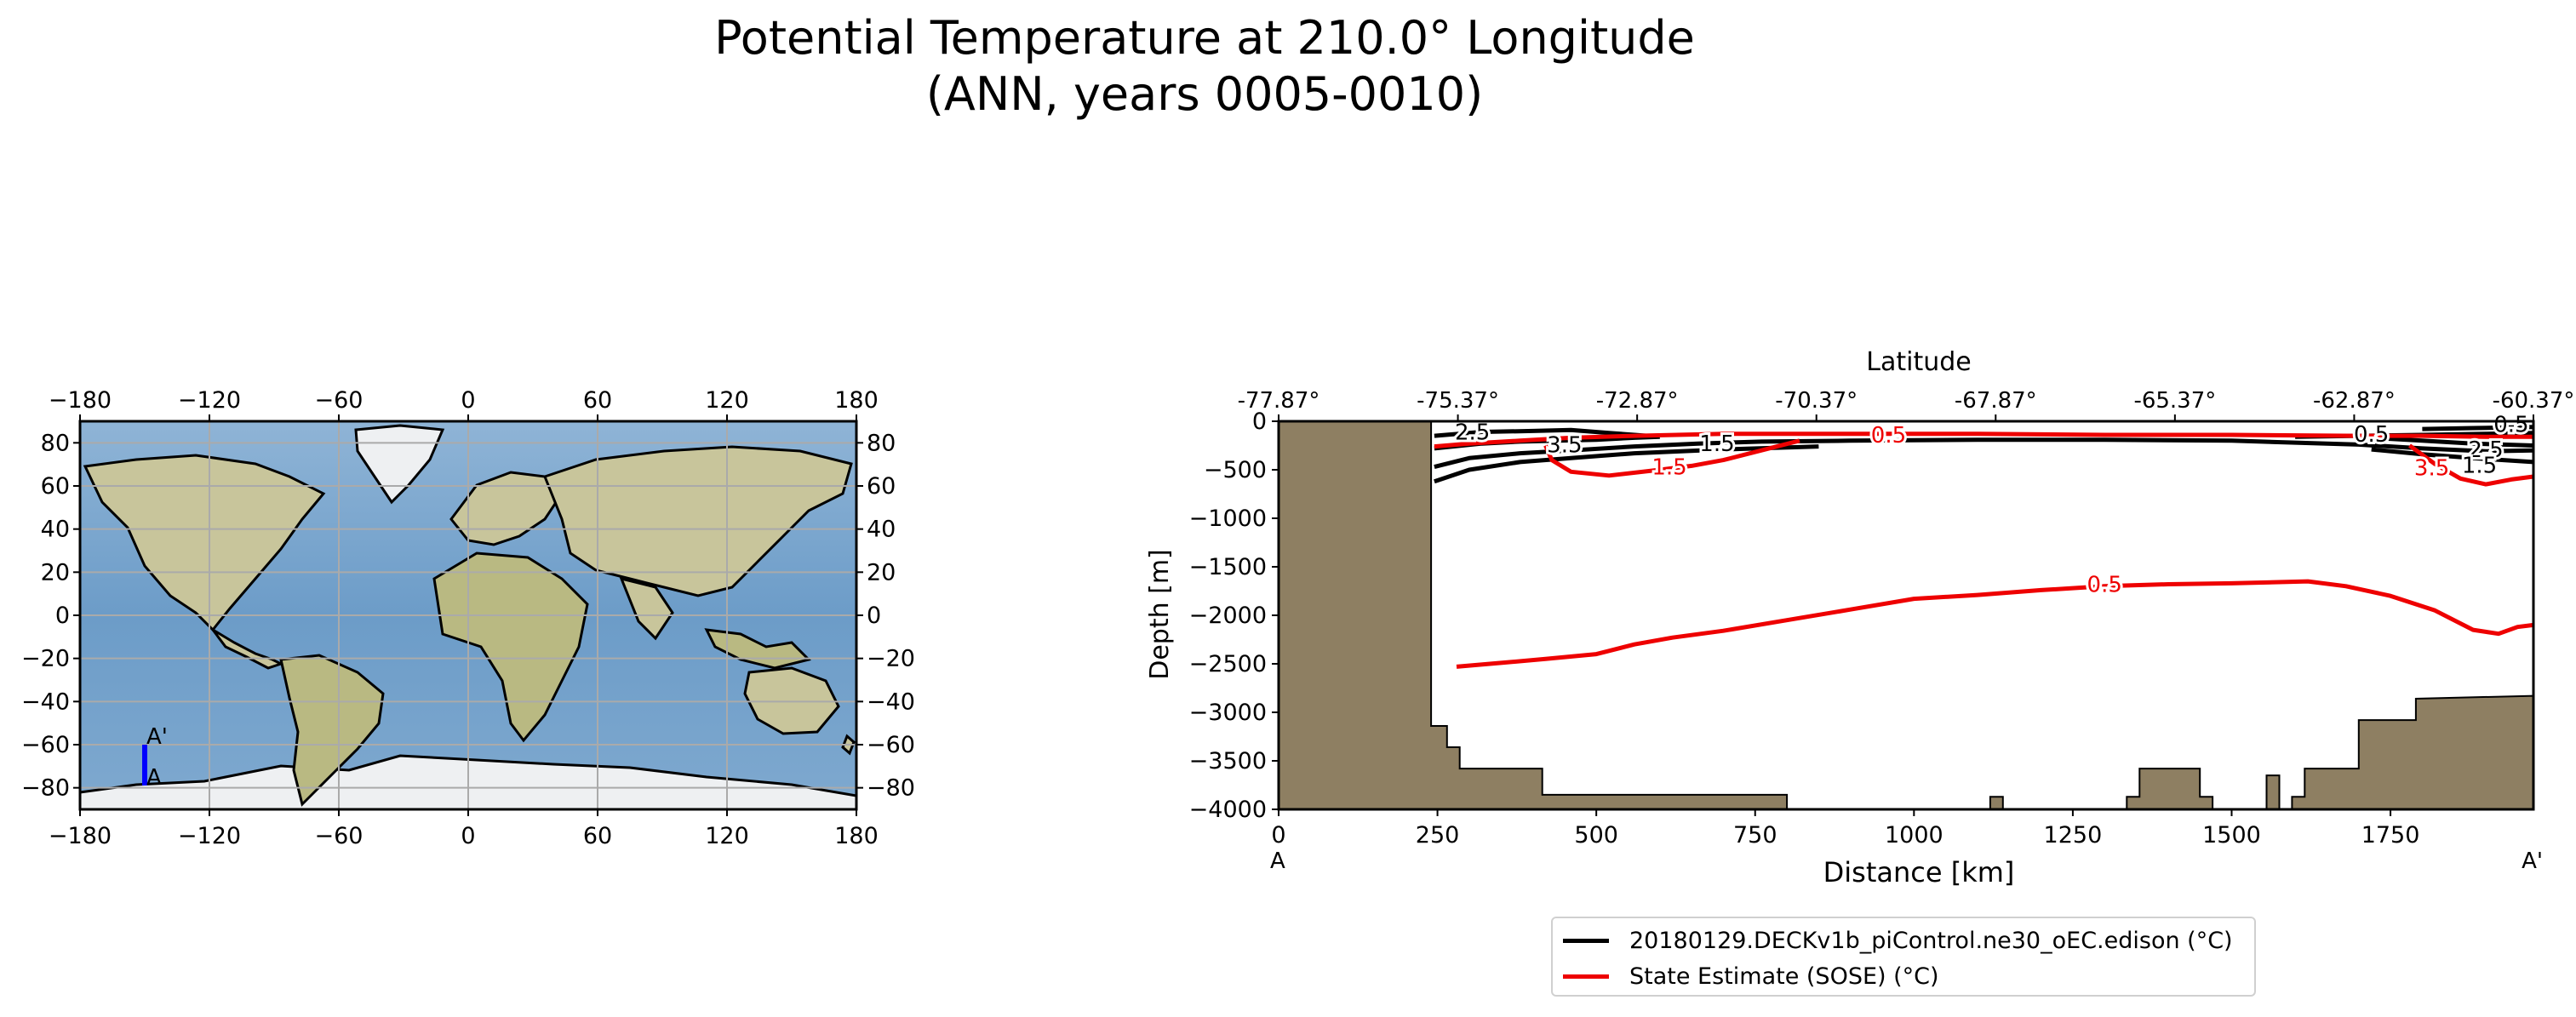 The height and width of the screenshot is (1017, 2576). I want to click on map-lat-tick-label-right: −60, so click(891, 745).